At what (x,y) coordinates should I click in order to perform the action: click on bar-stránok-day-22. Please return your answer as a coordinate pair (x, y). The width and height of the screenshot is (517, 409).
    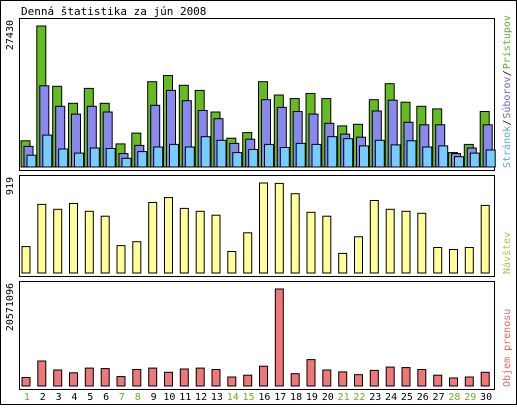
    Looking at the image, I should click on (364, 156).